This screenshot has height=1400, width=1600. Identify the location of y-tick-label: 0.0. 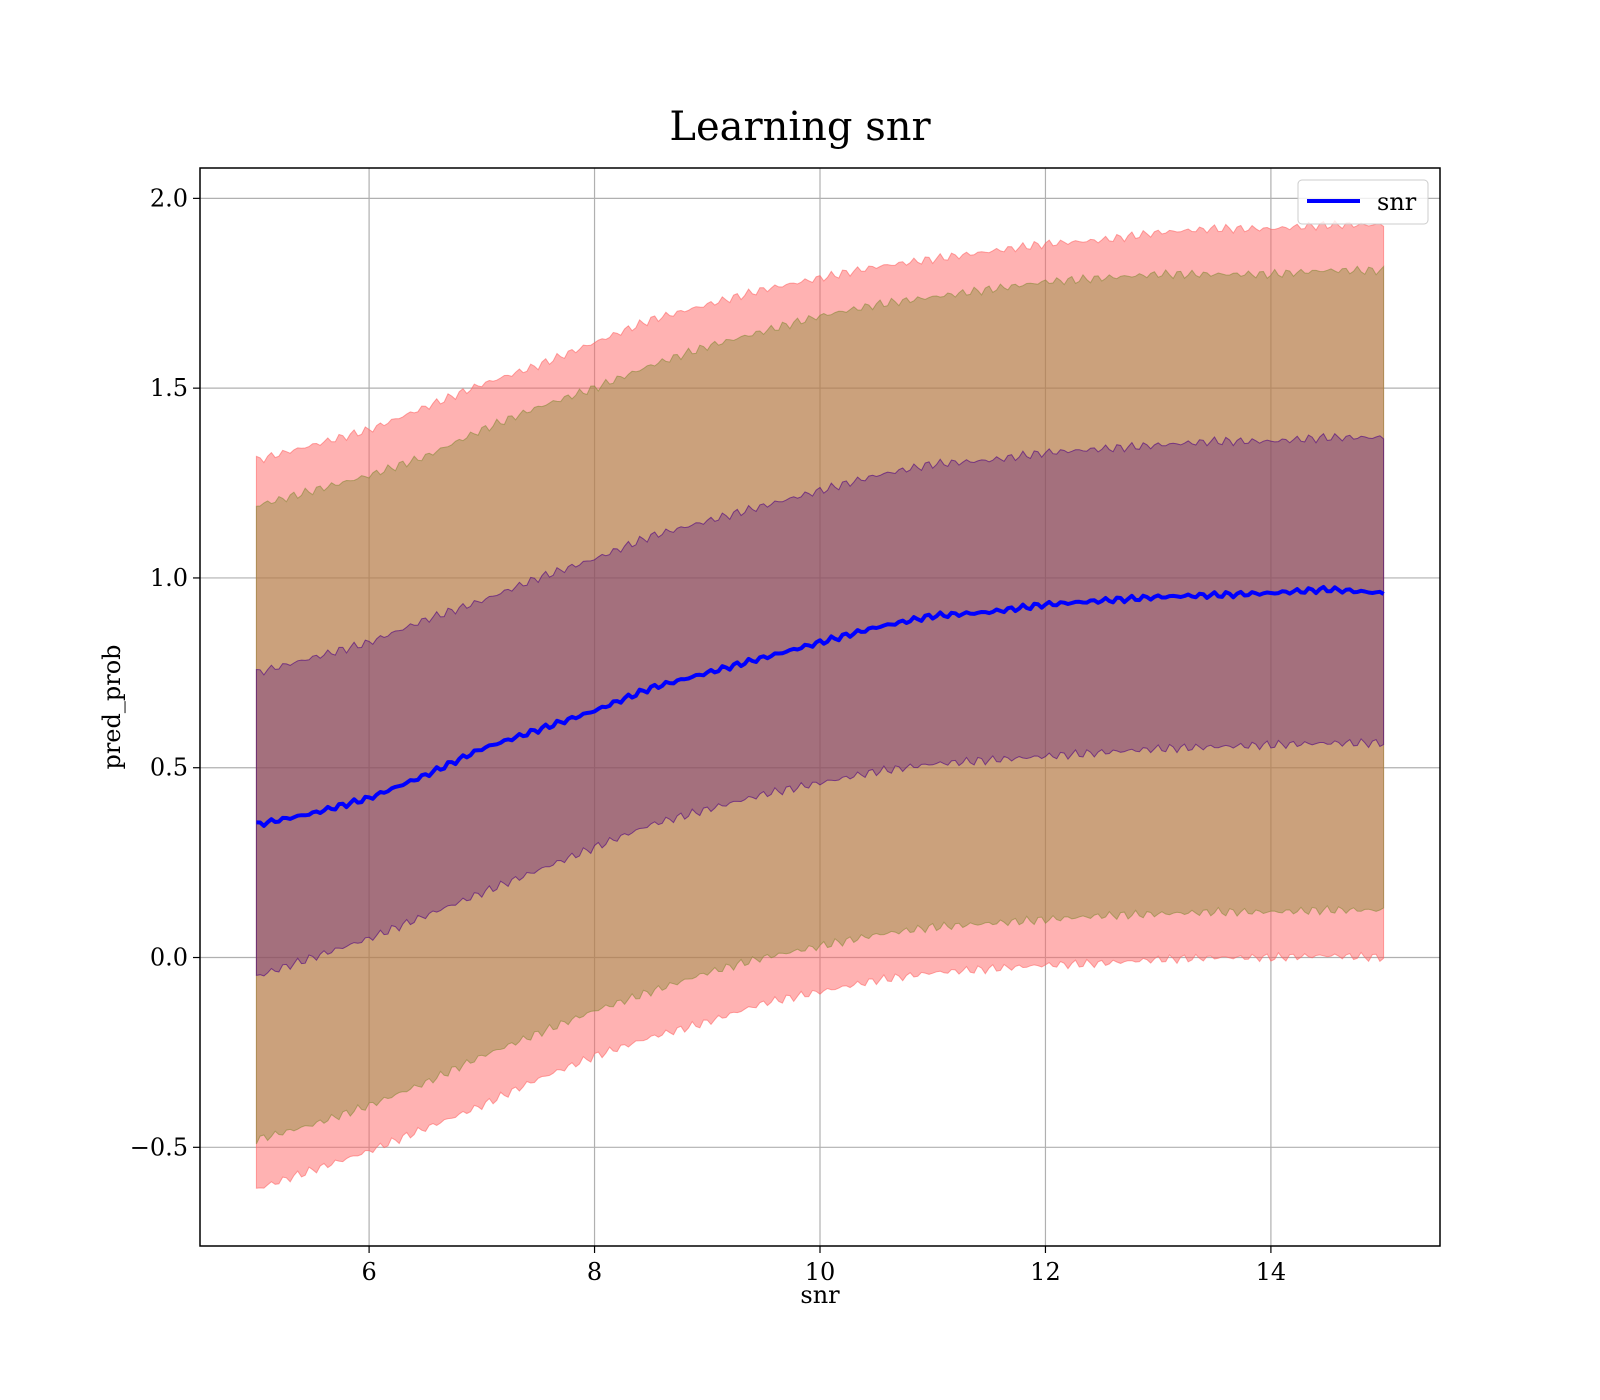
(169, 958).